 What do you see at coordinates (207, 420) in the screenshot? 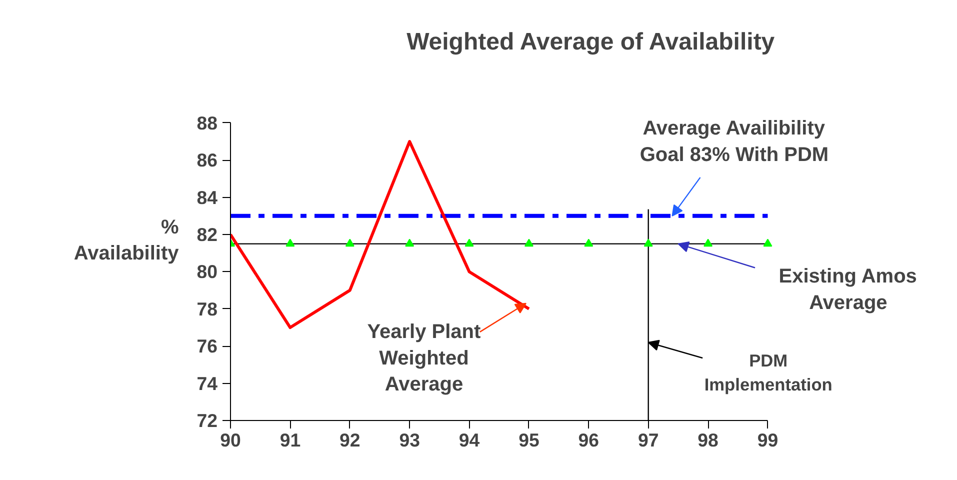
I see `y-tick-label: 72` at bounding box center [207, 420].